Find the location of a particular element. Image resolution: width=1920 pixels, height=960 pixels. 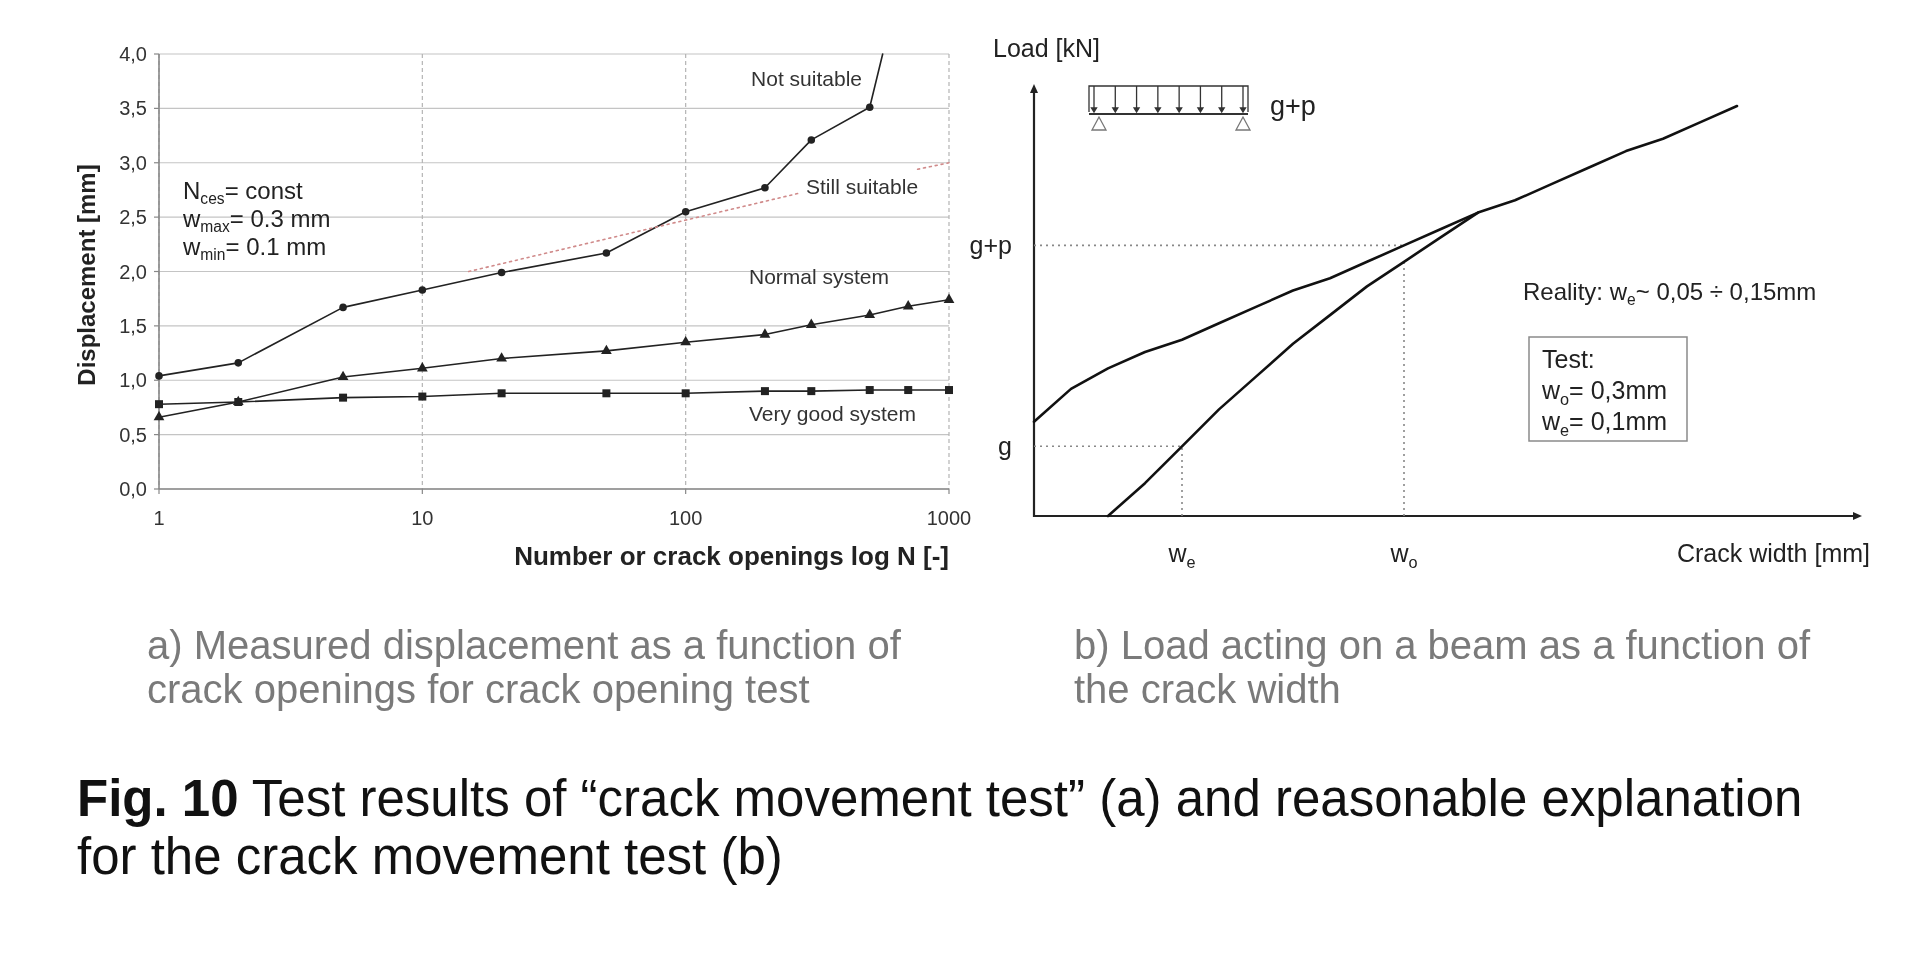

annotation: w$_{min}$= 0.1 mm is located at coordinates (254, 247).